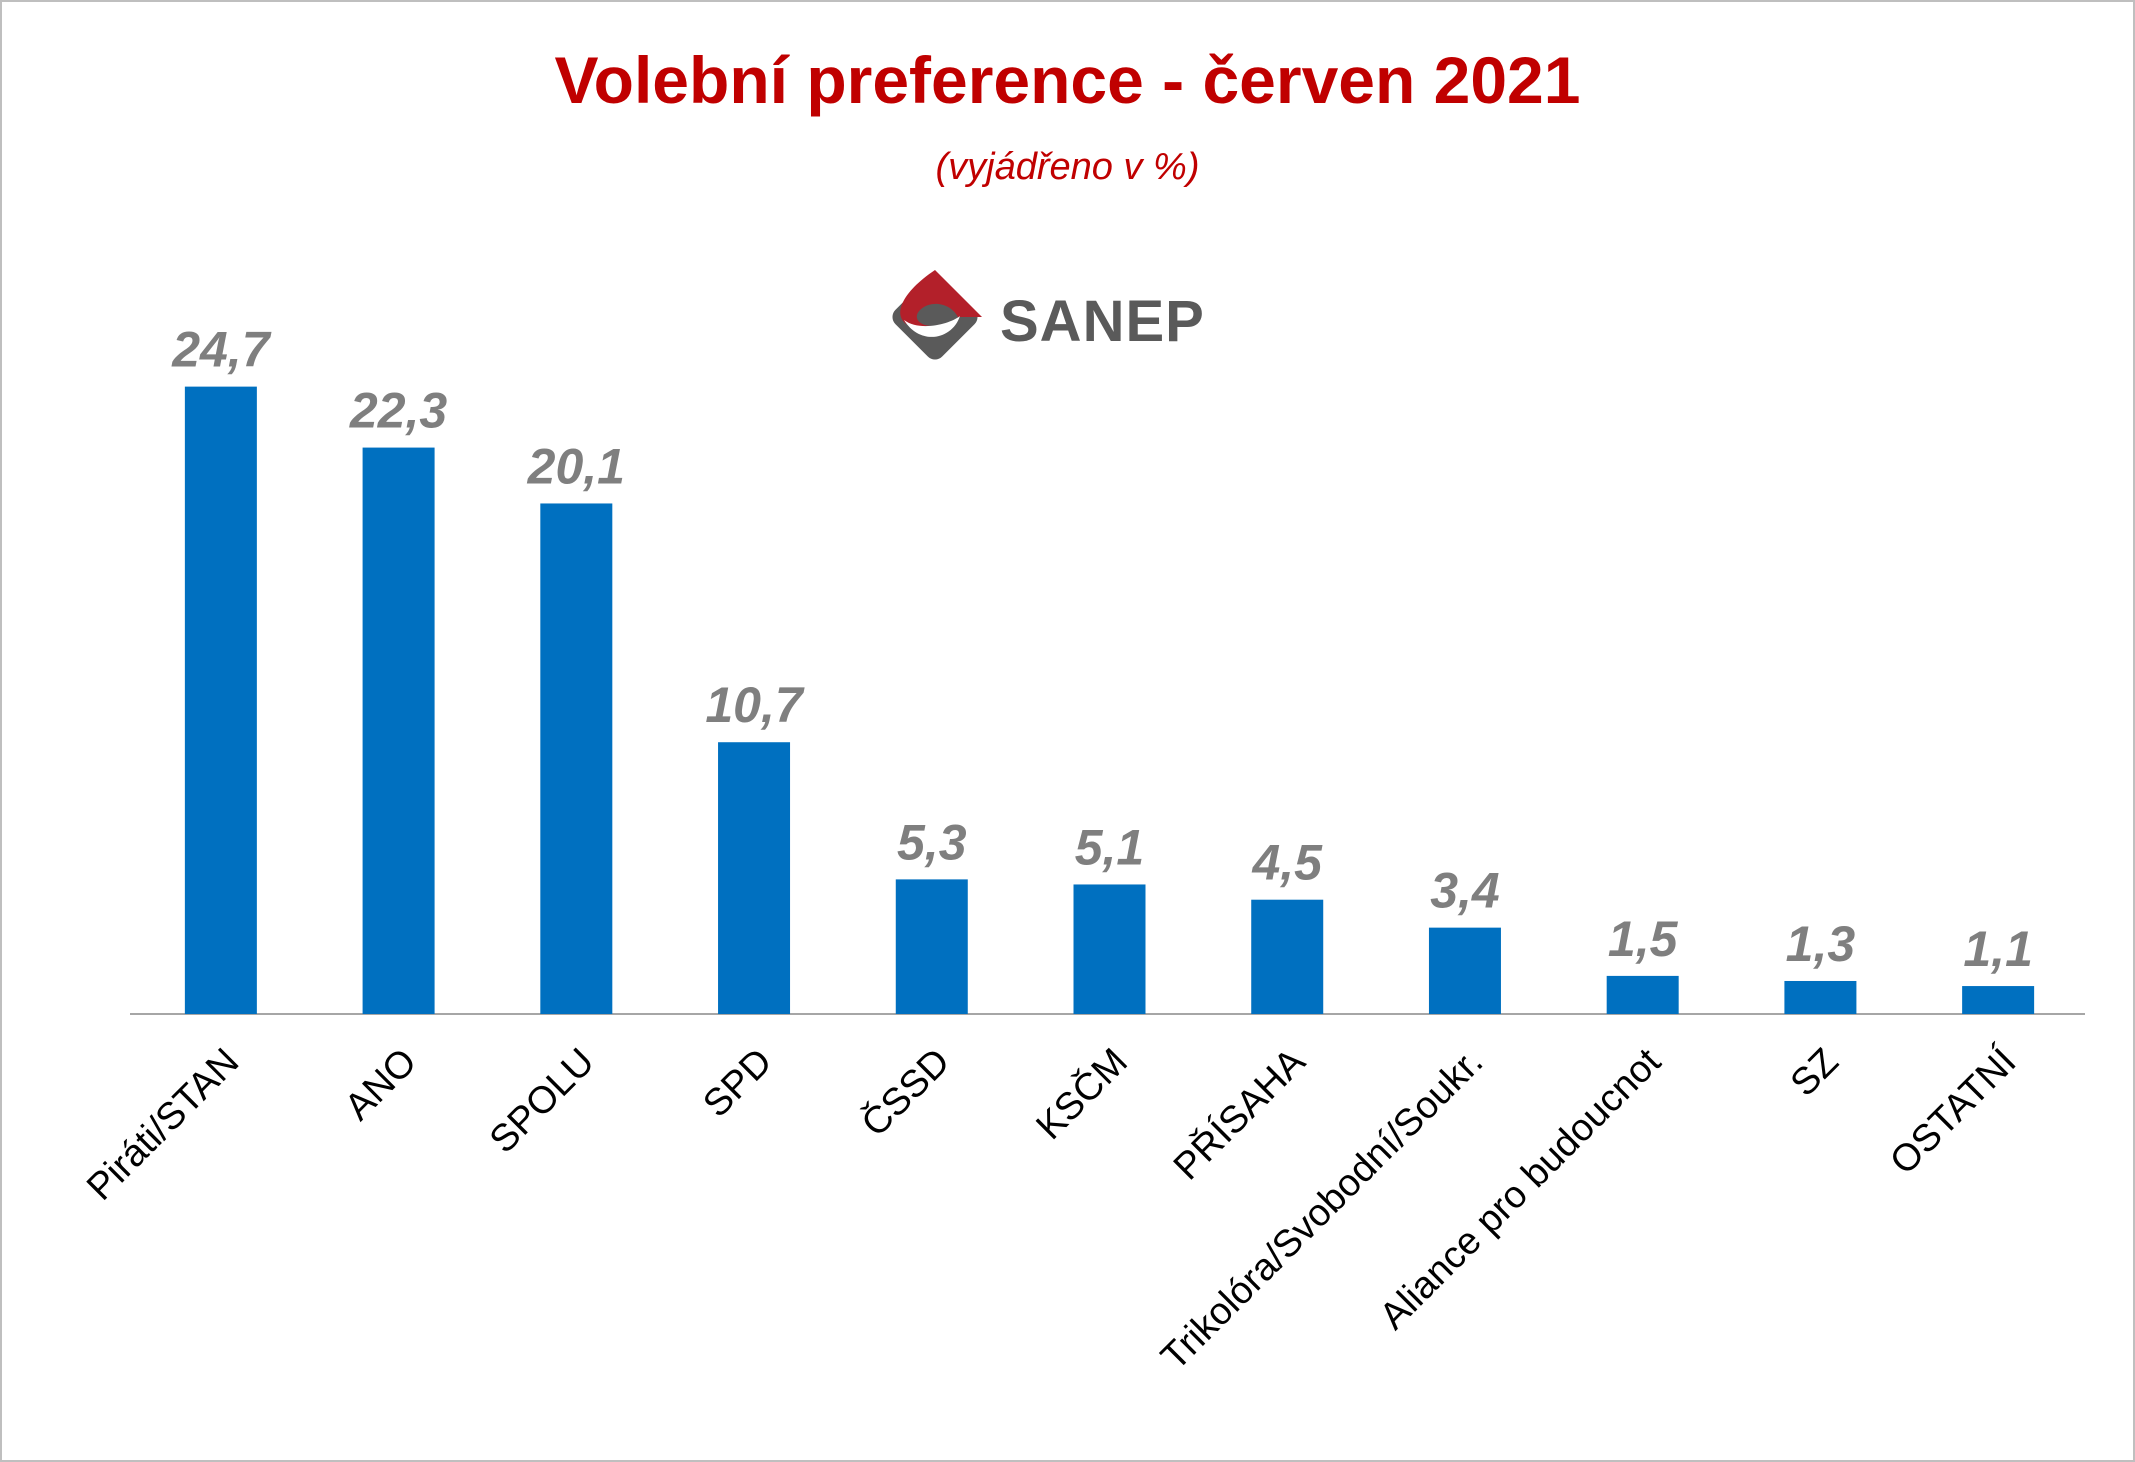 Image resolution: width=2135 pixels, height=1462 pixels. What do you see at coordinates (1287, 863) in the screenshot?
I see `bar-value-label: 4,5` at bounding box center [1287, 863].